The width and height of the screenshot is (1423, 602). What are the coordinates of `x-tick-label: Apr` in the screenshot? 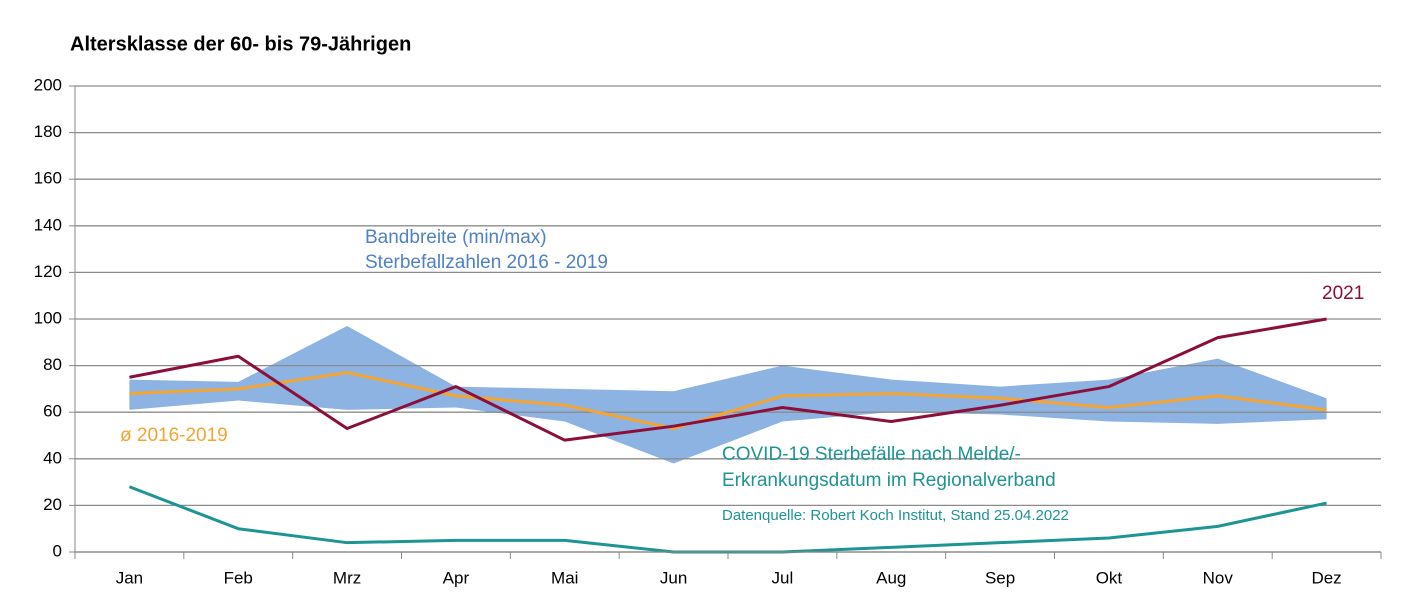 It's located at (456, 577).